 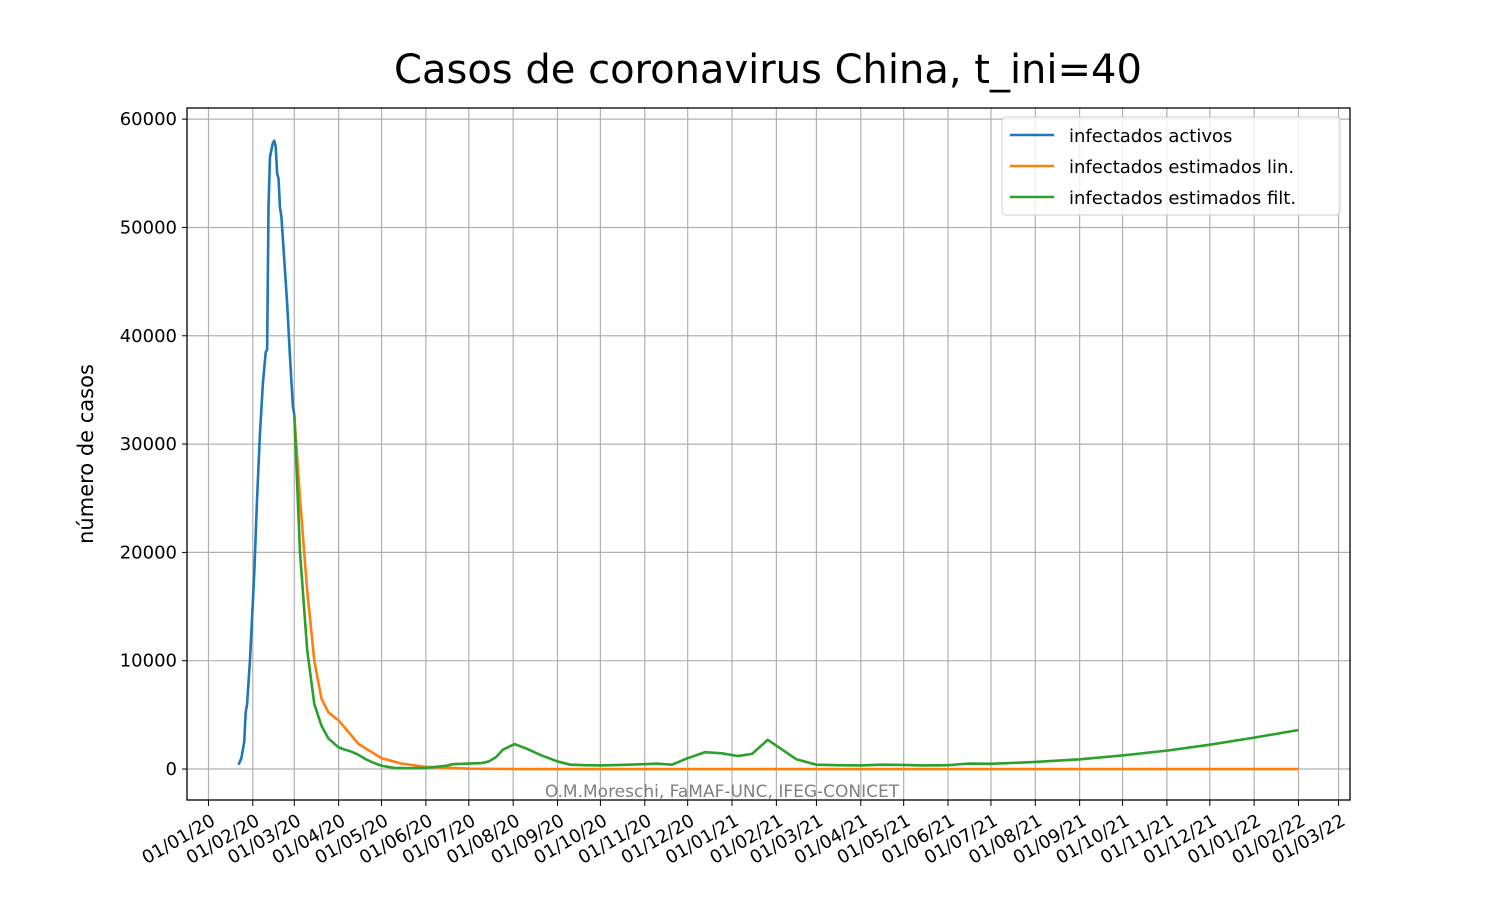 What do you see at coordinates (148, 444) in the screenshot?
I see `y-tick-label: 30000` at bounding box center [148, 444].